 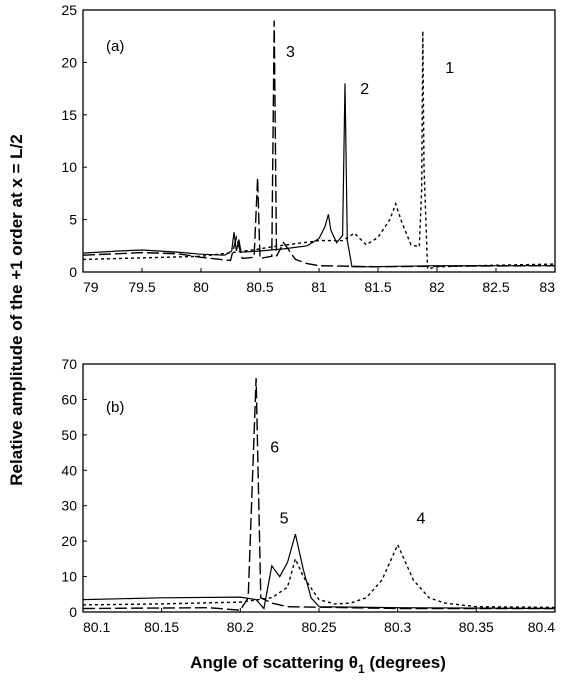 I want to click on x-tick-label: 80.35, so click(x=476, y=627).